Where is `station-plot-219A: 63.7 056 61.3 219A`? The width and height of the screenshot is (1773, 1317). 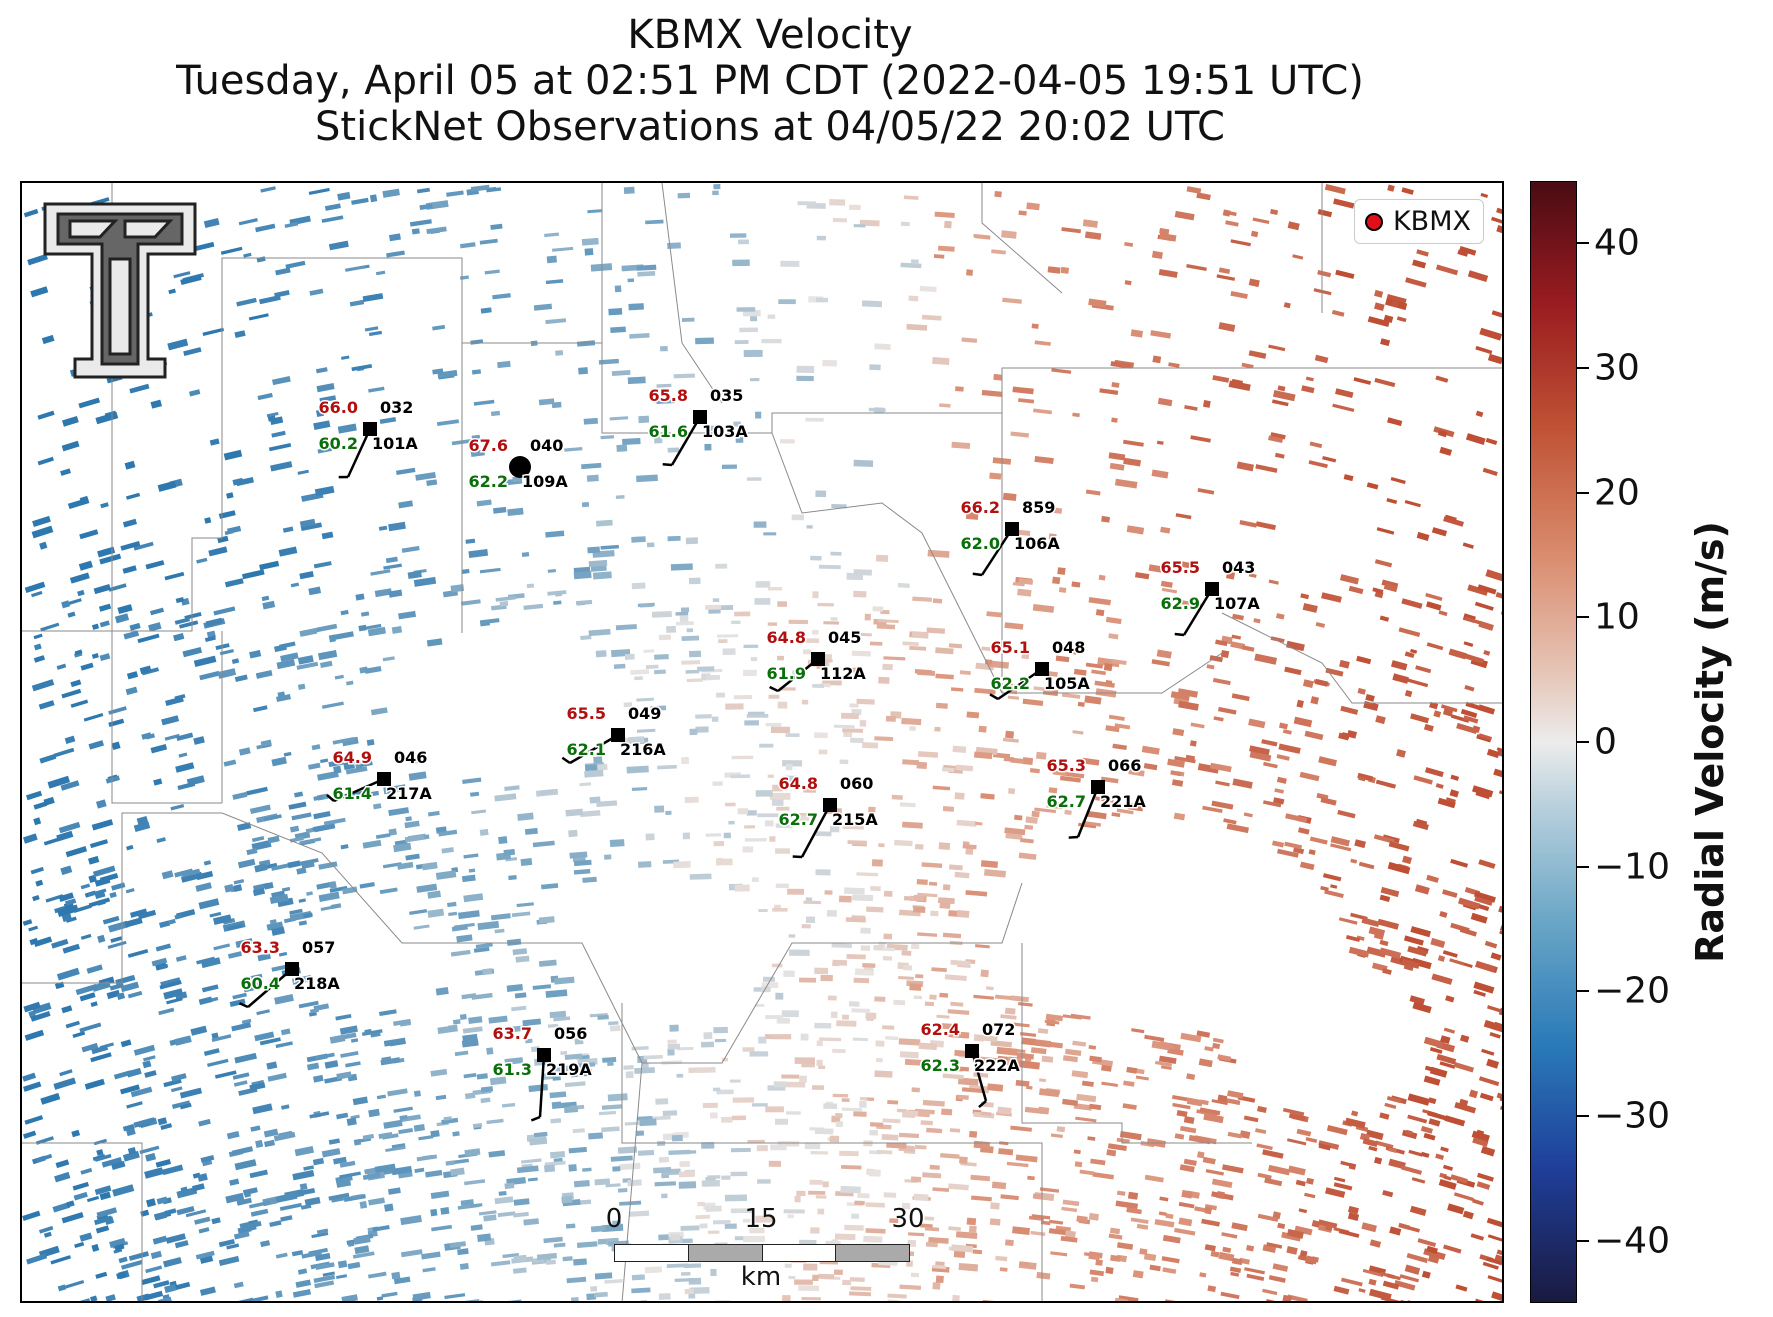 station-plot-219A: 63.7 056 61.3 219A is located at coordinates (542, 1072).